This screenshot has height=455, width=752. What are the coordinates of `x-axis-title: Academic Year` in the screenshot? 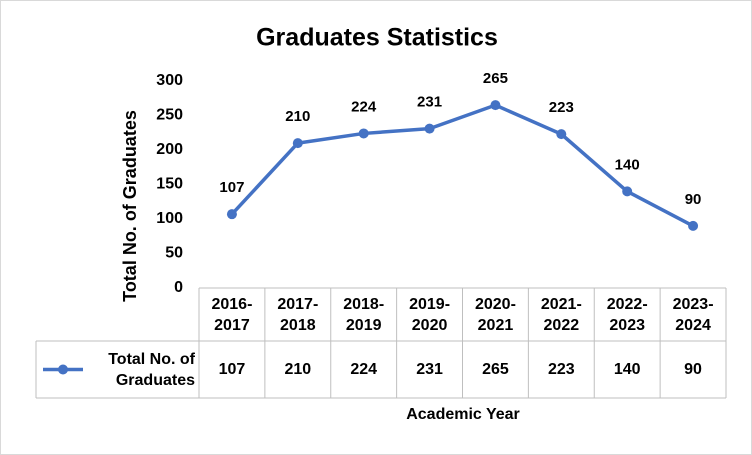 It's located at (463, 414).